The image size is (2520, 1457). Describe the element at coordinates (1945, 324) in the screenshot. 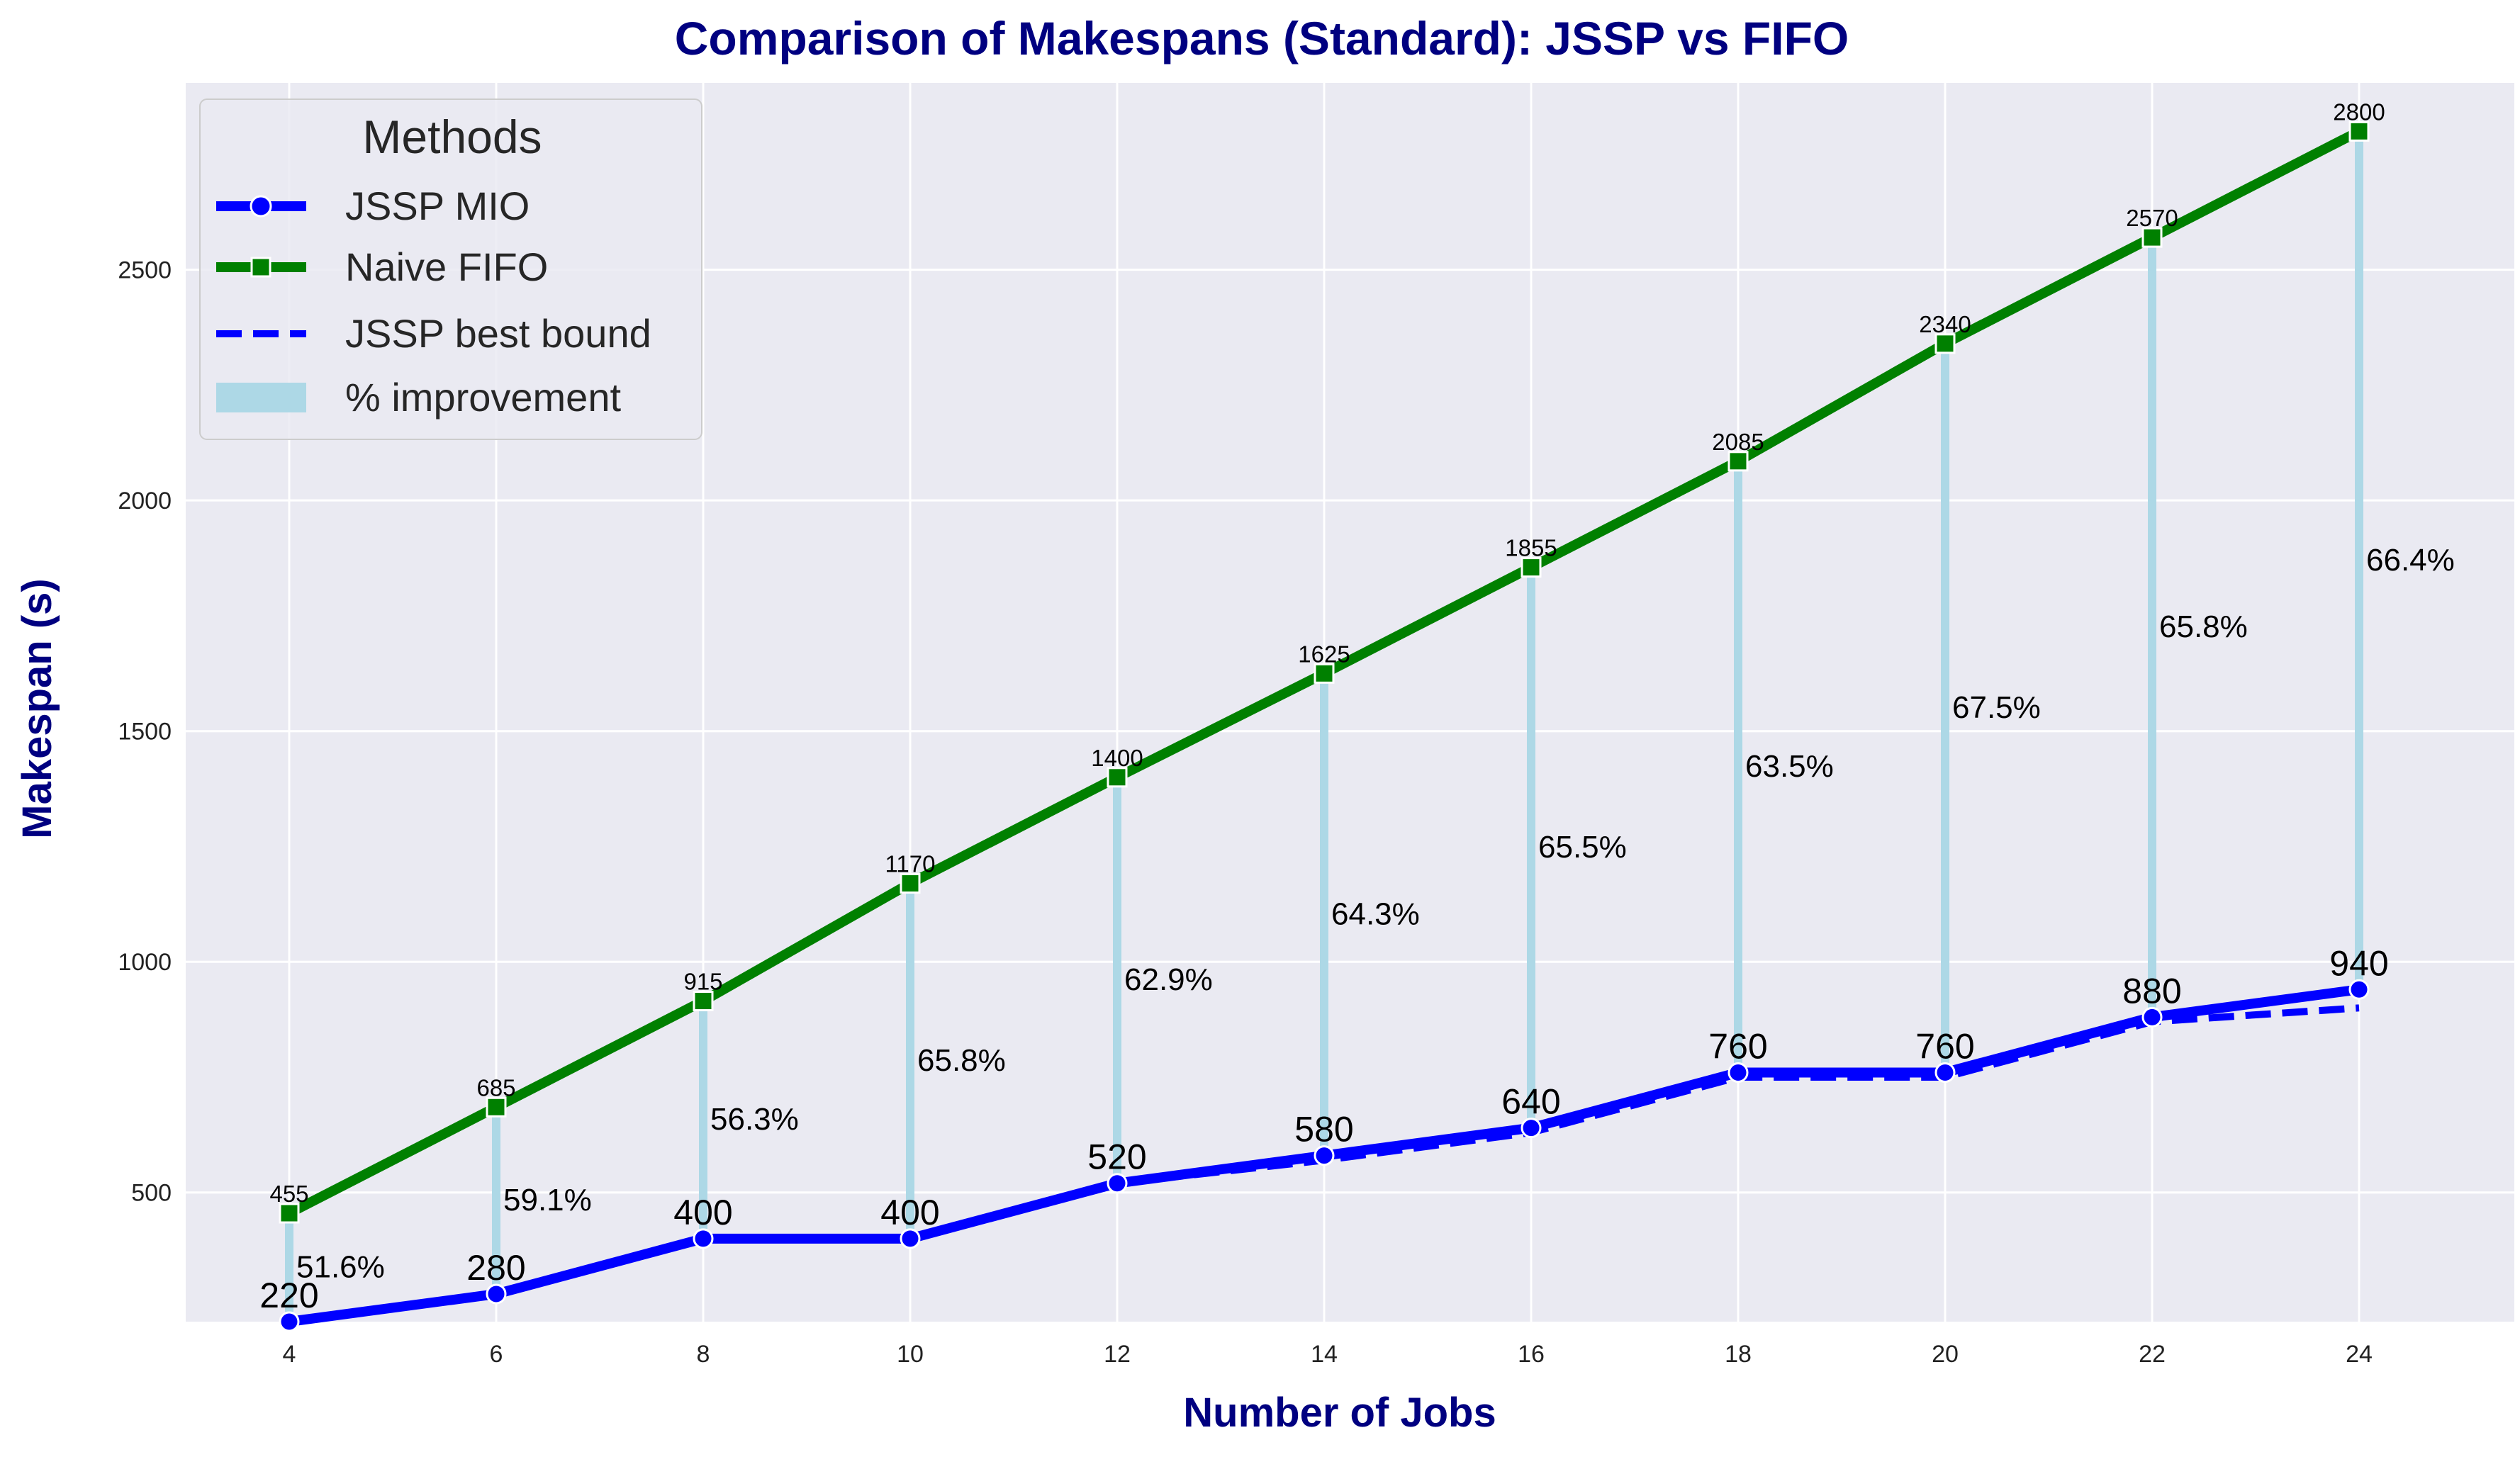

I see `data-label-naive-fifo: 2340` at that location.